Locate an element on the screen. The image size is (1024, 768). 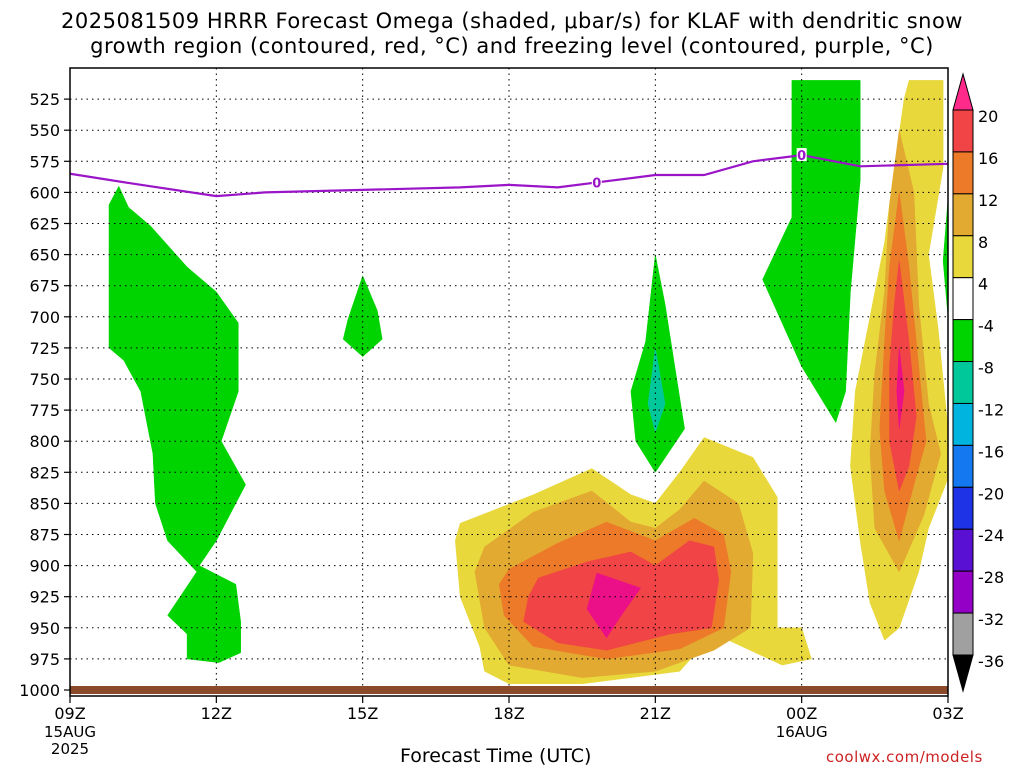
colorbar-label: 12 is located at coordinates (988, 200).